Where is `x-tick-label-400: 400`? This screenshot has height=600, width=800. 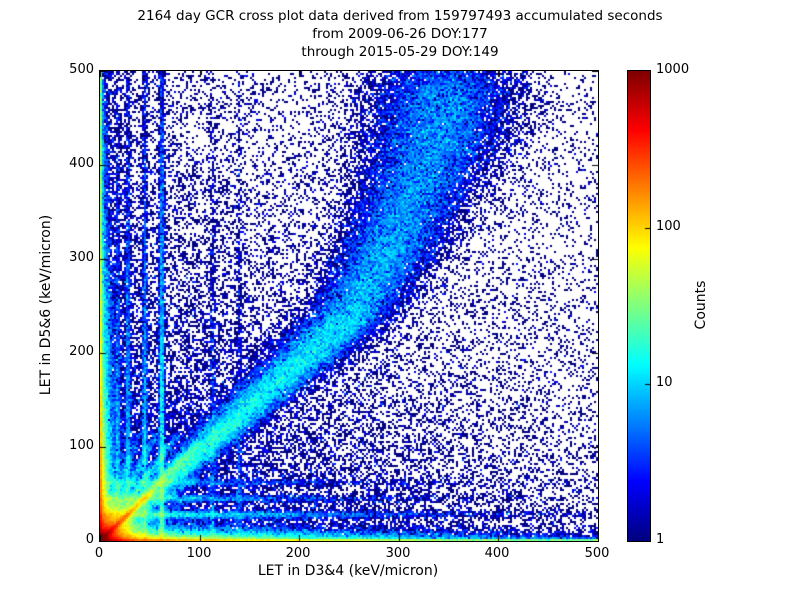 x-tick-label-400: 400 is located at coordinates (497, 553).